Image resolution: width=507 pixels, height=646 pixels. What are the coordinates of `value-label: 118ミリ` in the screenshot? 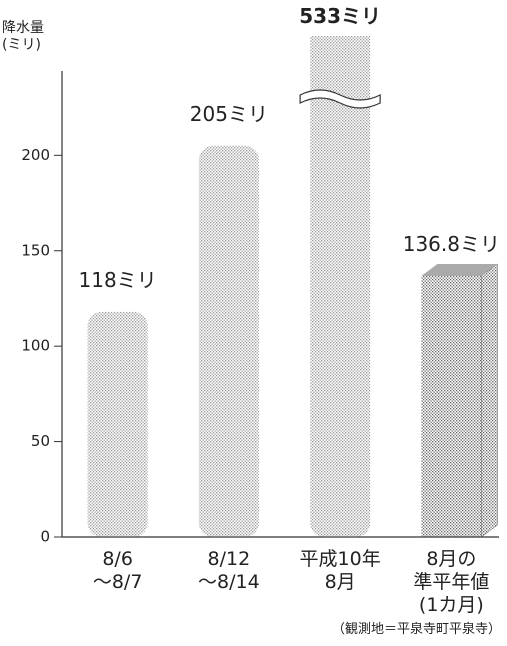 It's located at (117, 279).